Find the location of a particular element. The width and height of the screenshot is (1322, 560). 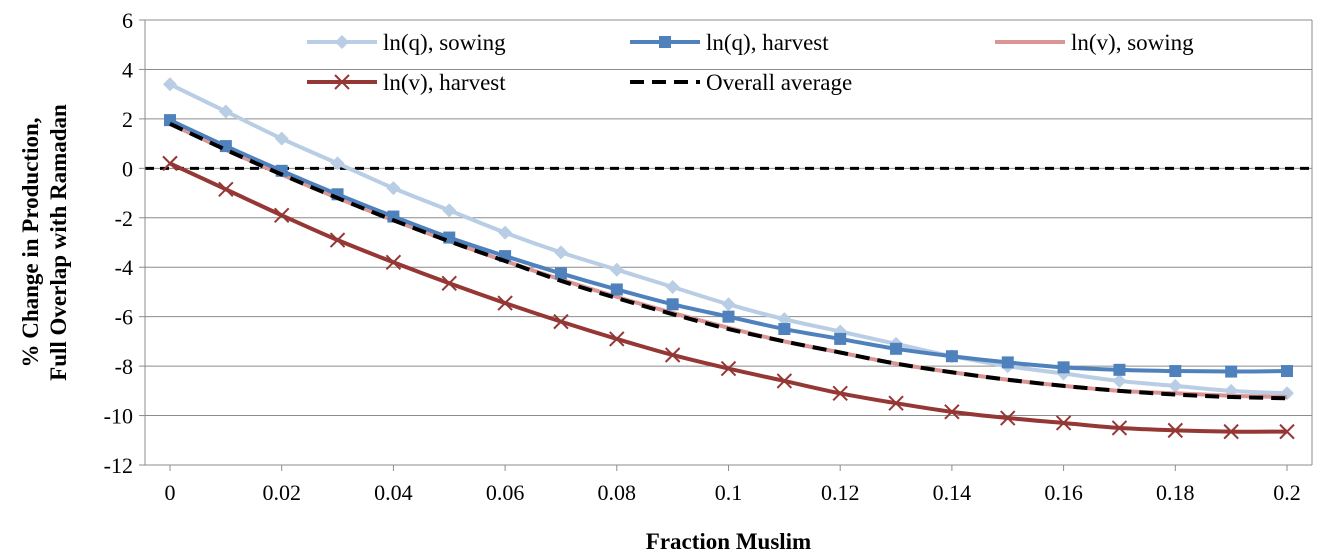

x-tick-label: 0.14 is located at coordinates (952, 492).